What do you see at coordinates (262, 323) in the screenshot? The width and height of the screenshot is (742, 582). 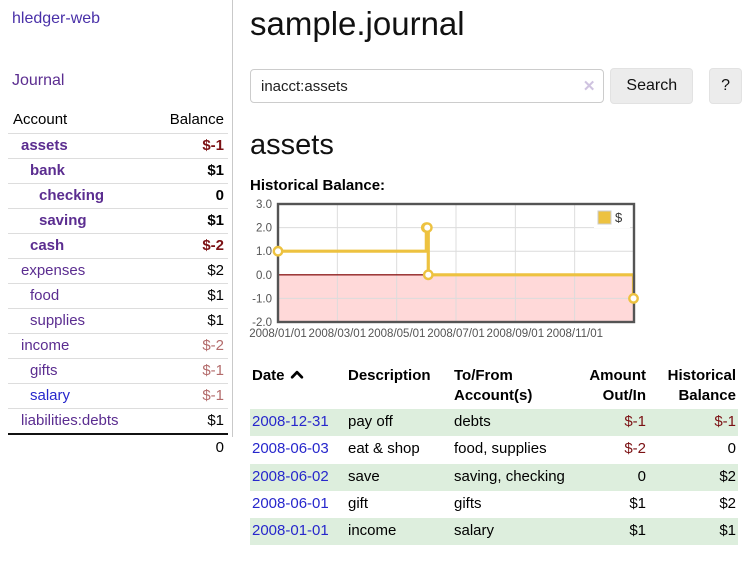 I see `svg-text: -2.0` at bounding box center [262, 323].